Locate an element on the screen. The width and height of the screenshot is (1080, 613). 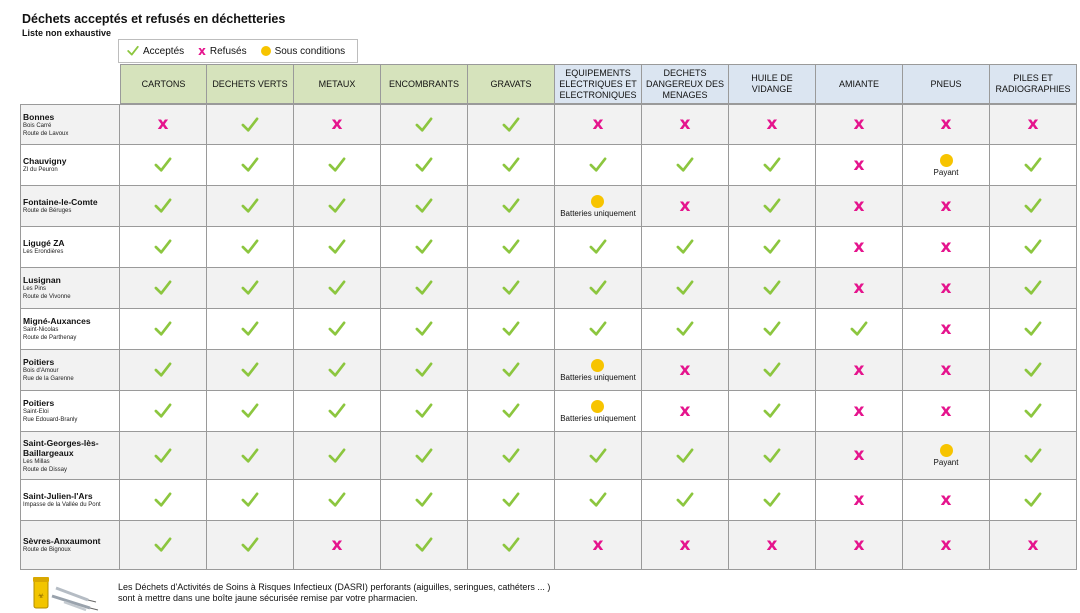
condition-note: Payant is located at coordinates (946, 462).